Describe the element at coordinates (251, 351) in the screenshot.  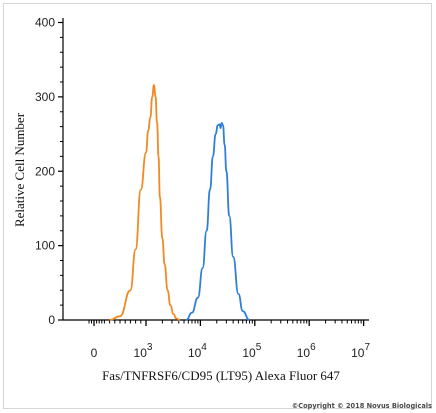
I see `x-tick-label: 10⁵` at that location.